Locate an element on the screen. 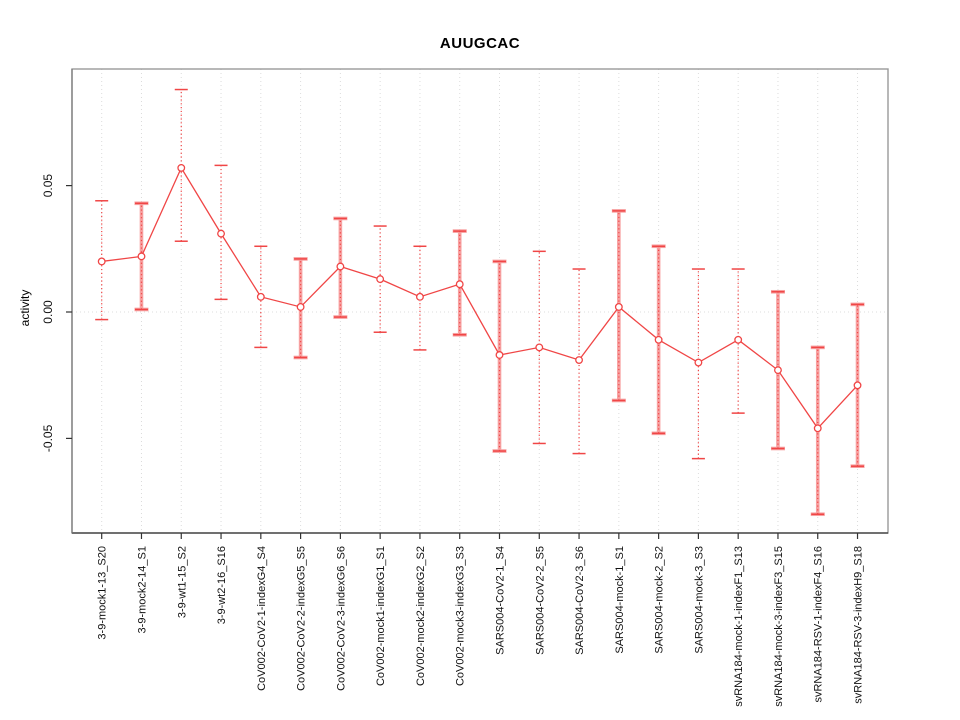 The width and height of the screenshot is (960, 720). x-tick-label: svRNA184-RSV-3-indexH9_S18 is located at coordinates (859, 625).